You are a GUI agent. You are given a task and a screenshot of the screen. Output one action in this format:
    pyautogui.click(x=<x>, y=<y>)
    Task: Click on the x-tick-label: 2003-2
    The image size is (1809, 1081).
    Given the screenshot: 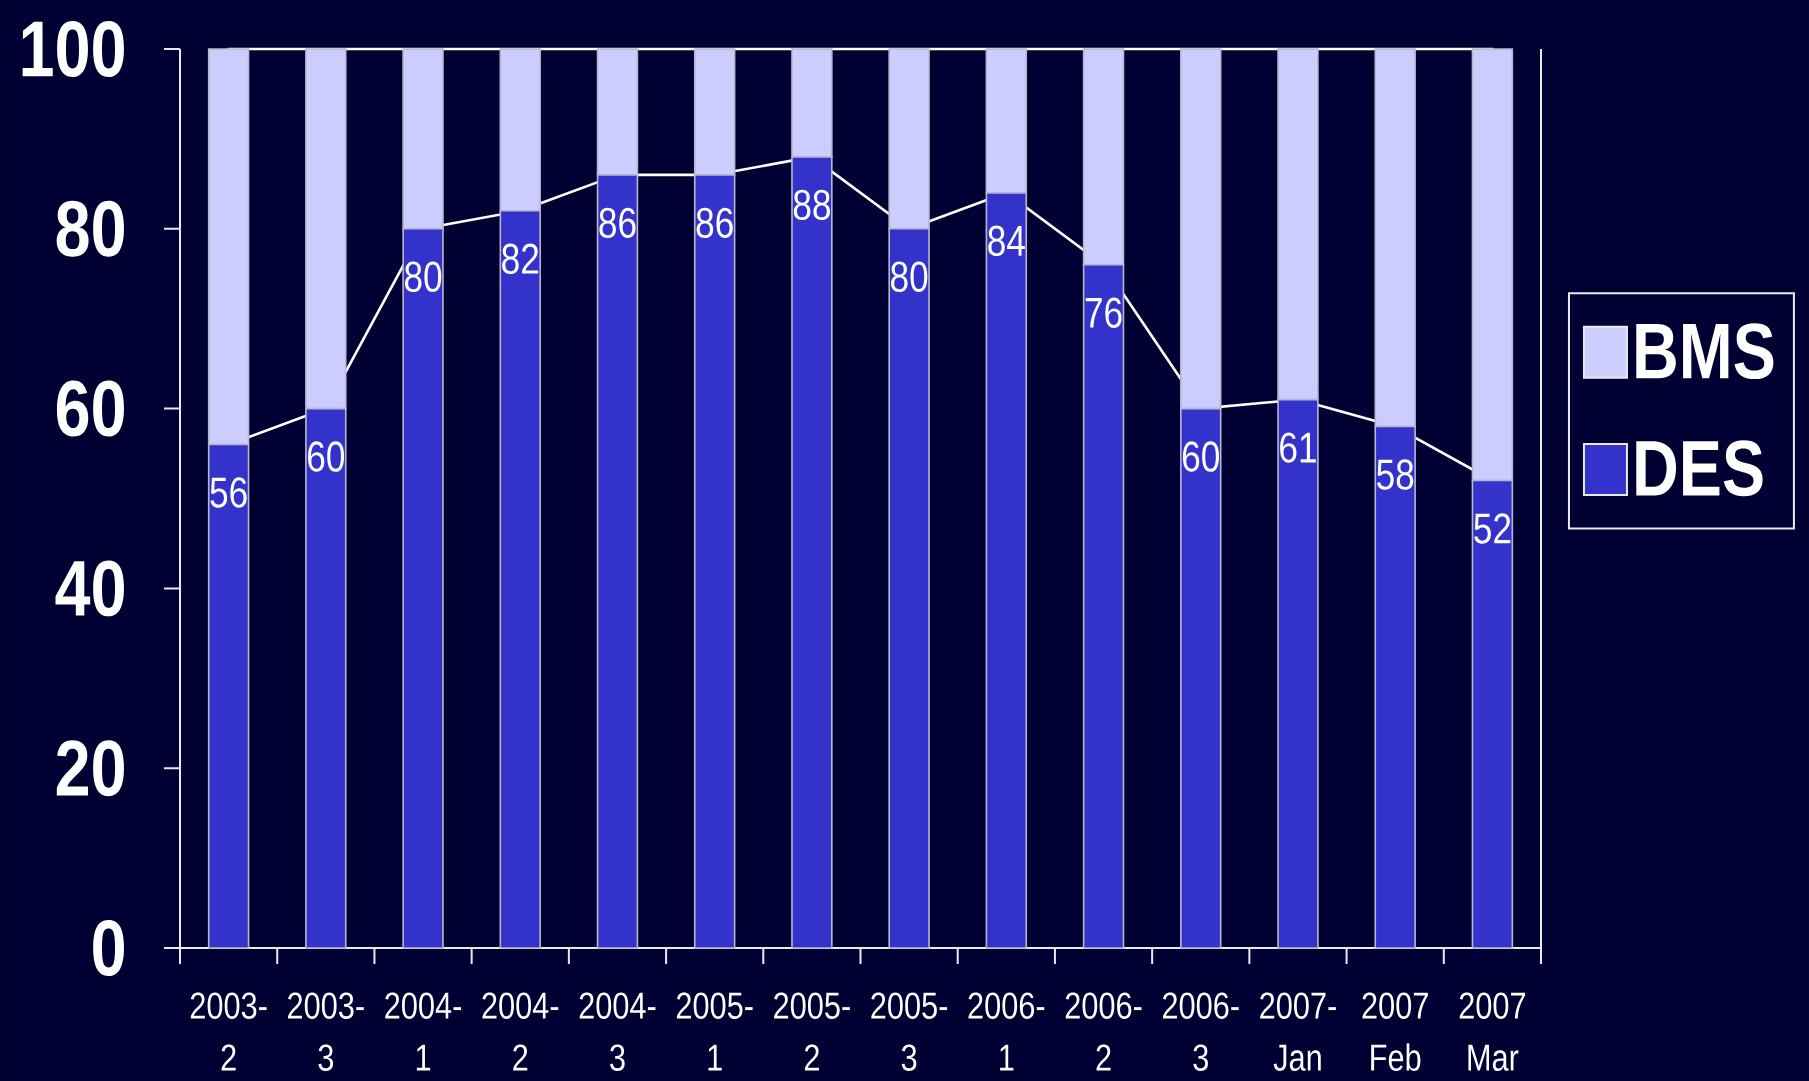 What is the action you would take?
    pyautogui.click(x=228, y=1031)
    